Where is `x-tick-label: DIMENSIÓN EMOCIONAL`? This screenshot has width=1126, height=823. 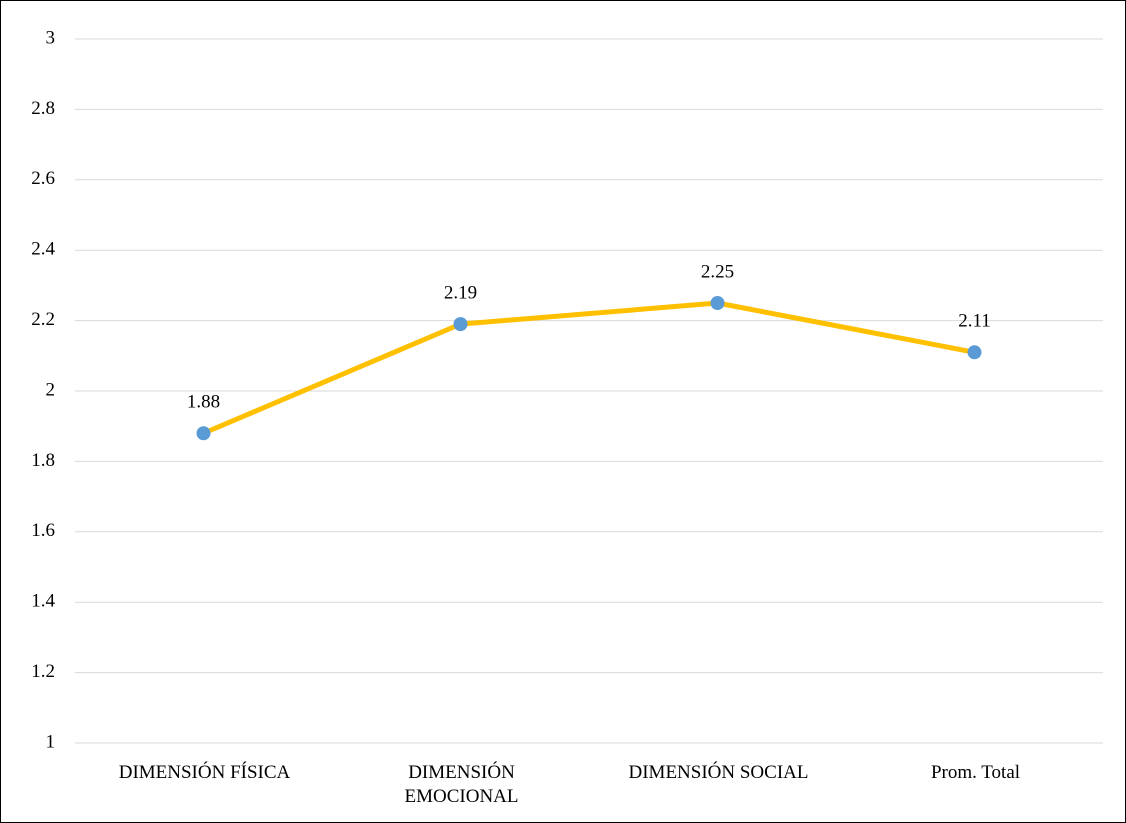
x-tick-label: DIMENSIÓN EMOCIONAL is located at coordinates (461, 784).